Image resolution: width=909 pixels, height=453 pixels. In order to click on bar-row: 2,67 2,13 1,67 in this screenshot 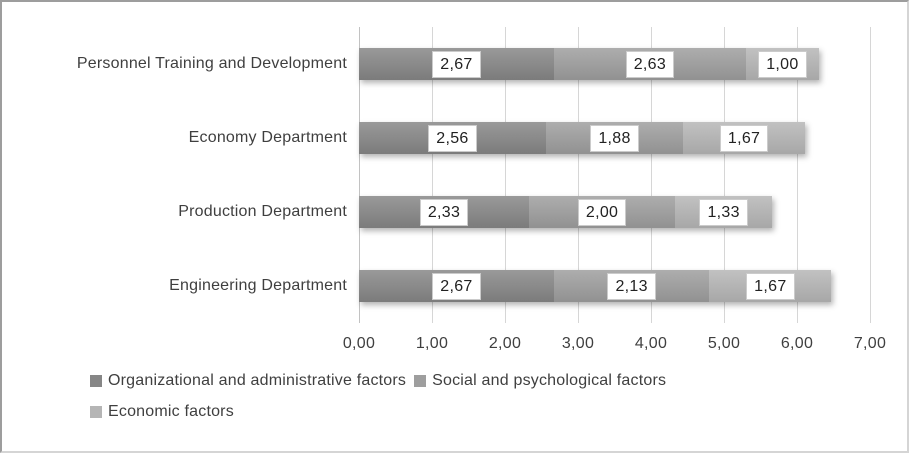, I will do `click(614, 286)`.